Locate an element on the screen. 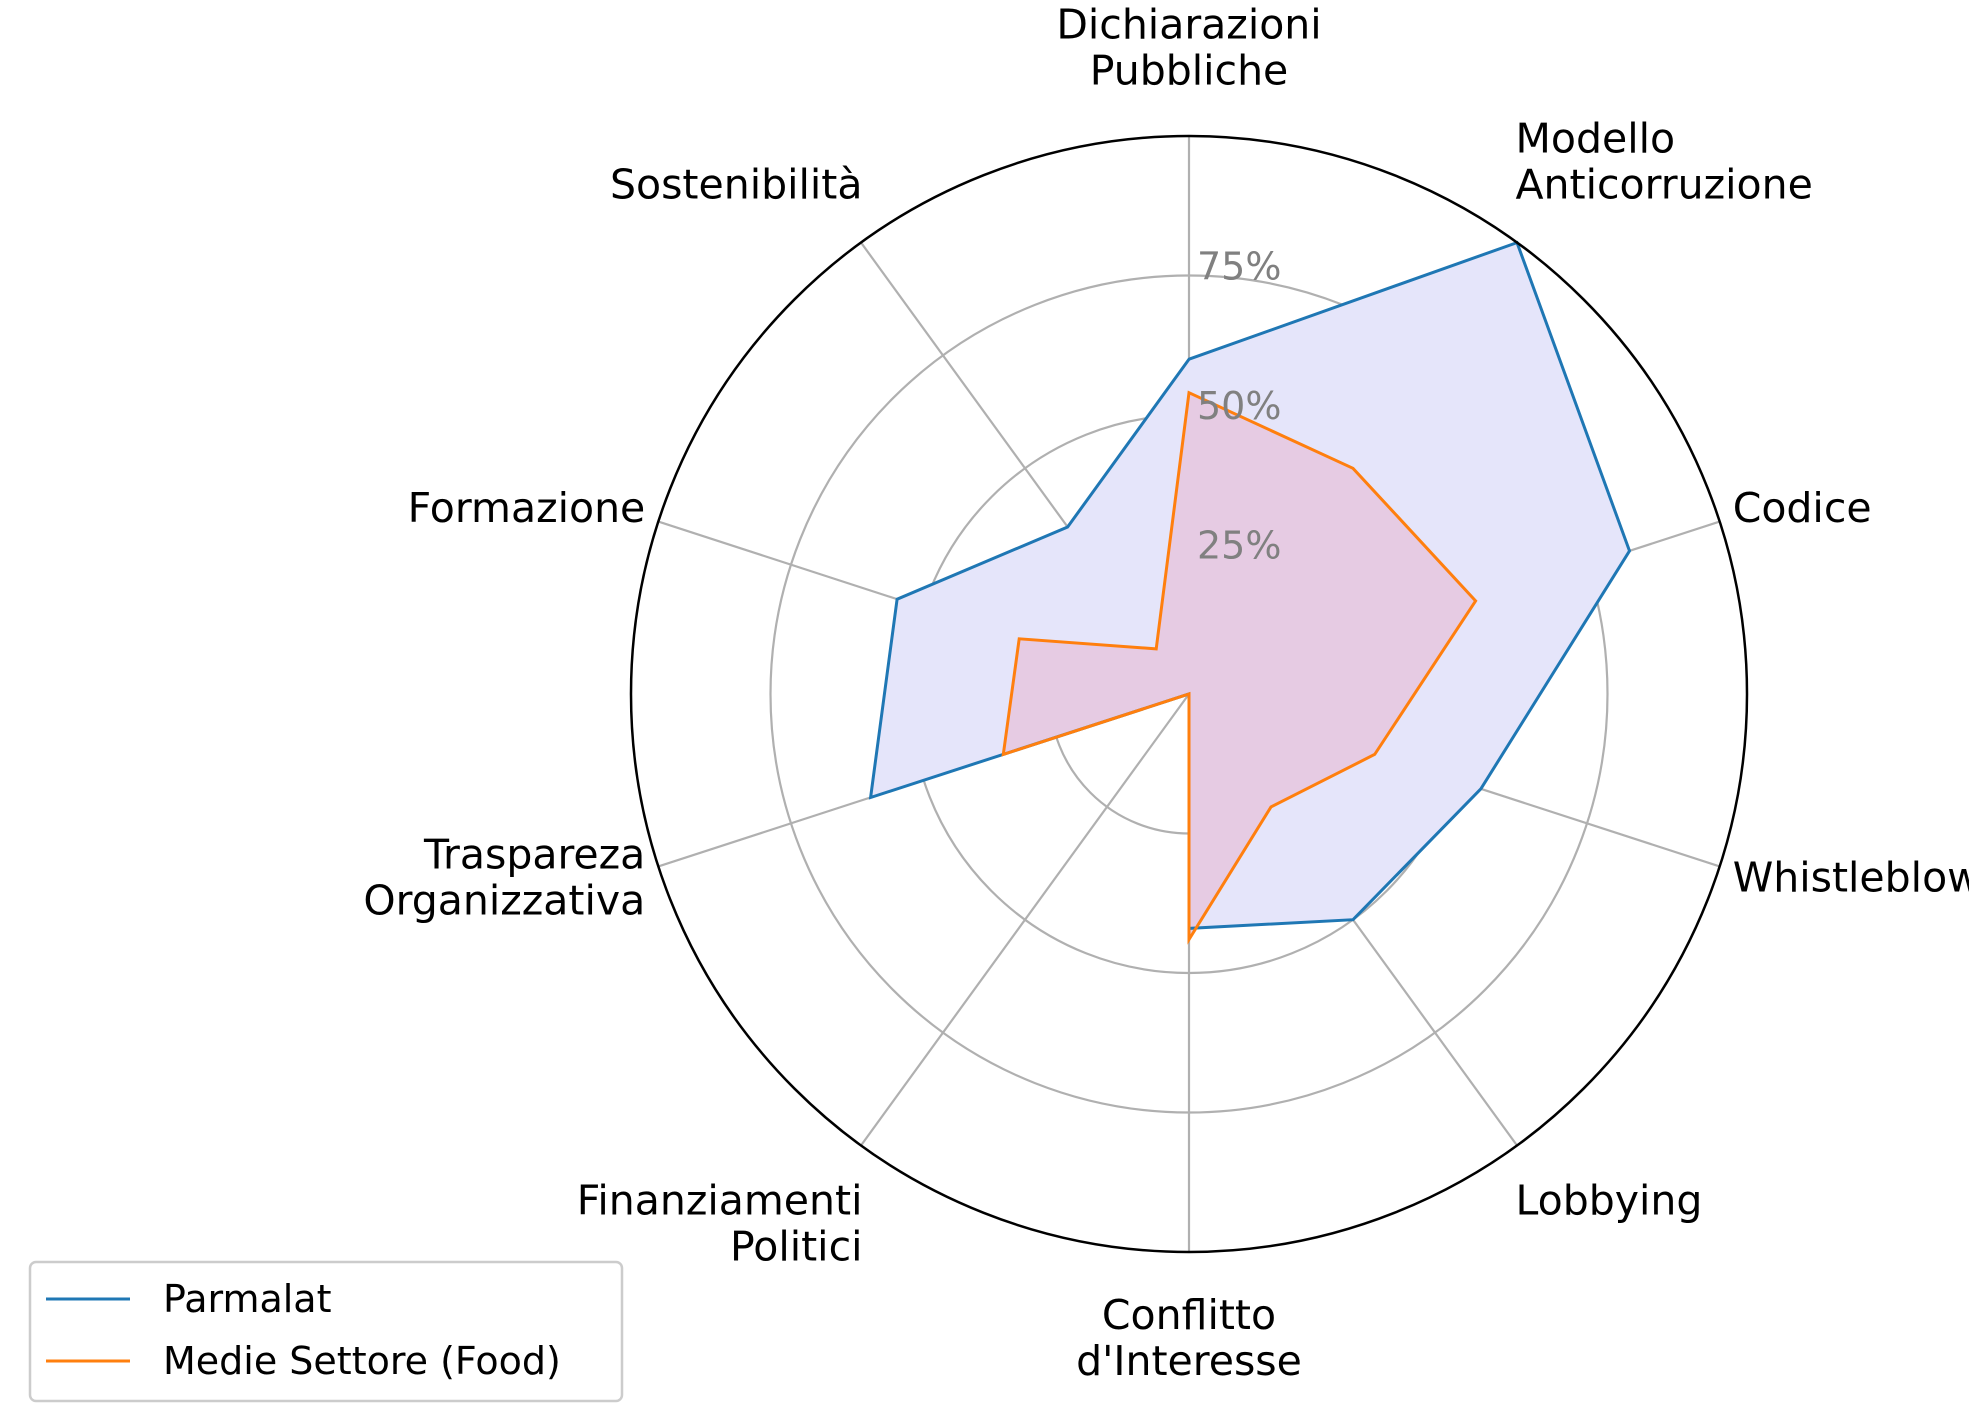  category-label-0: Dichiarazioni Pubbliche is located at coordinates (1188, 48).